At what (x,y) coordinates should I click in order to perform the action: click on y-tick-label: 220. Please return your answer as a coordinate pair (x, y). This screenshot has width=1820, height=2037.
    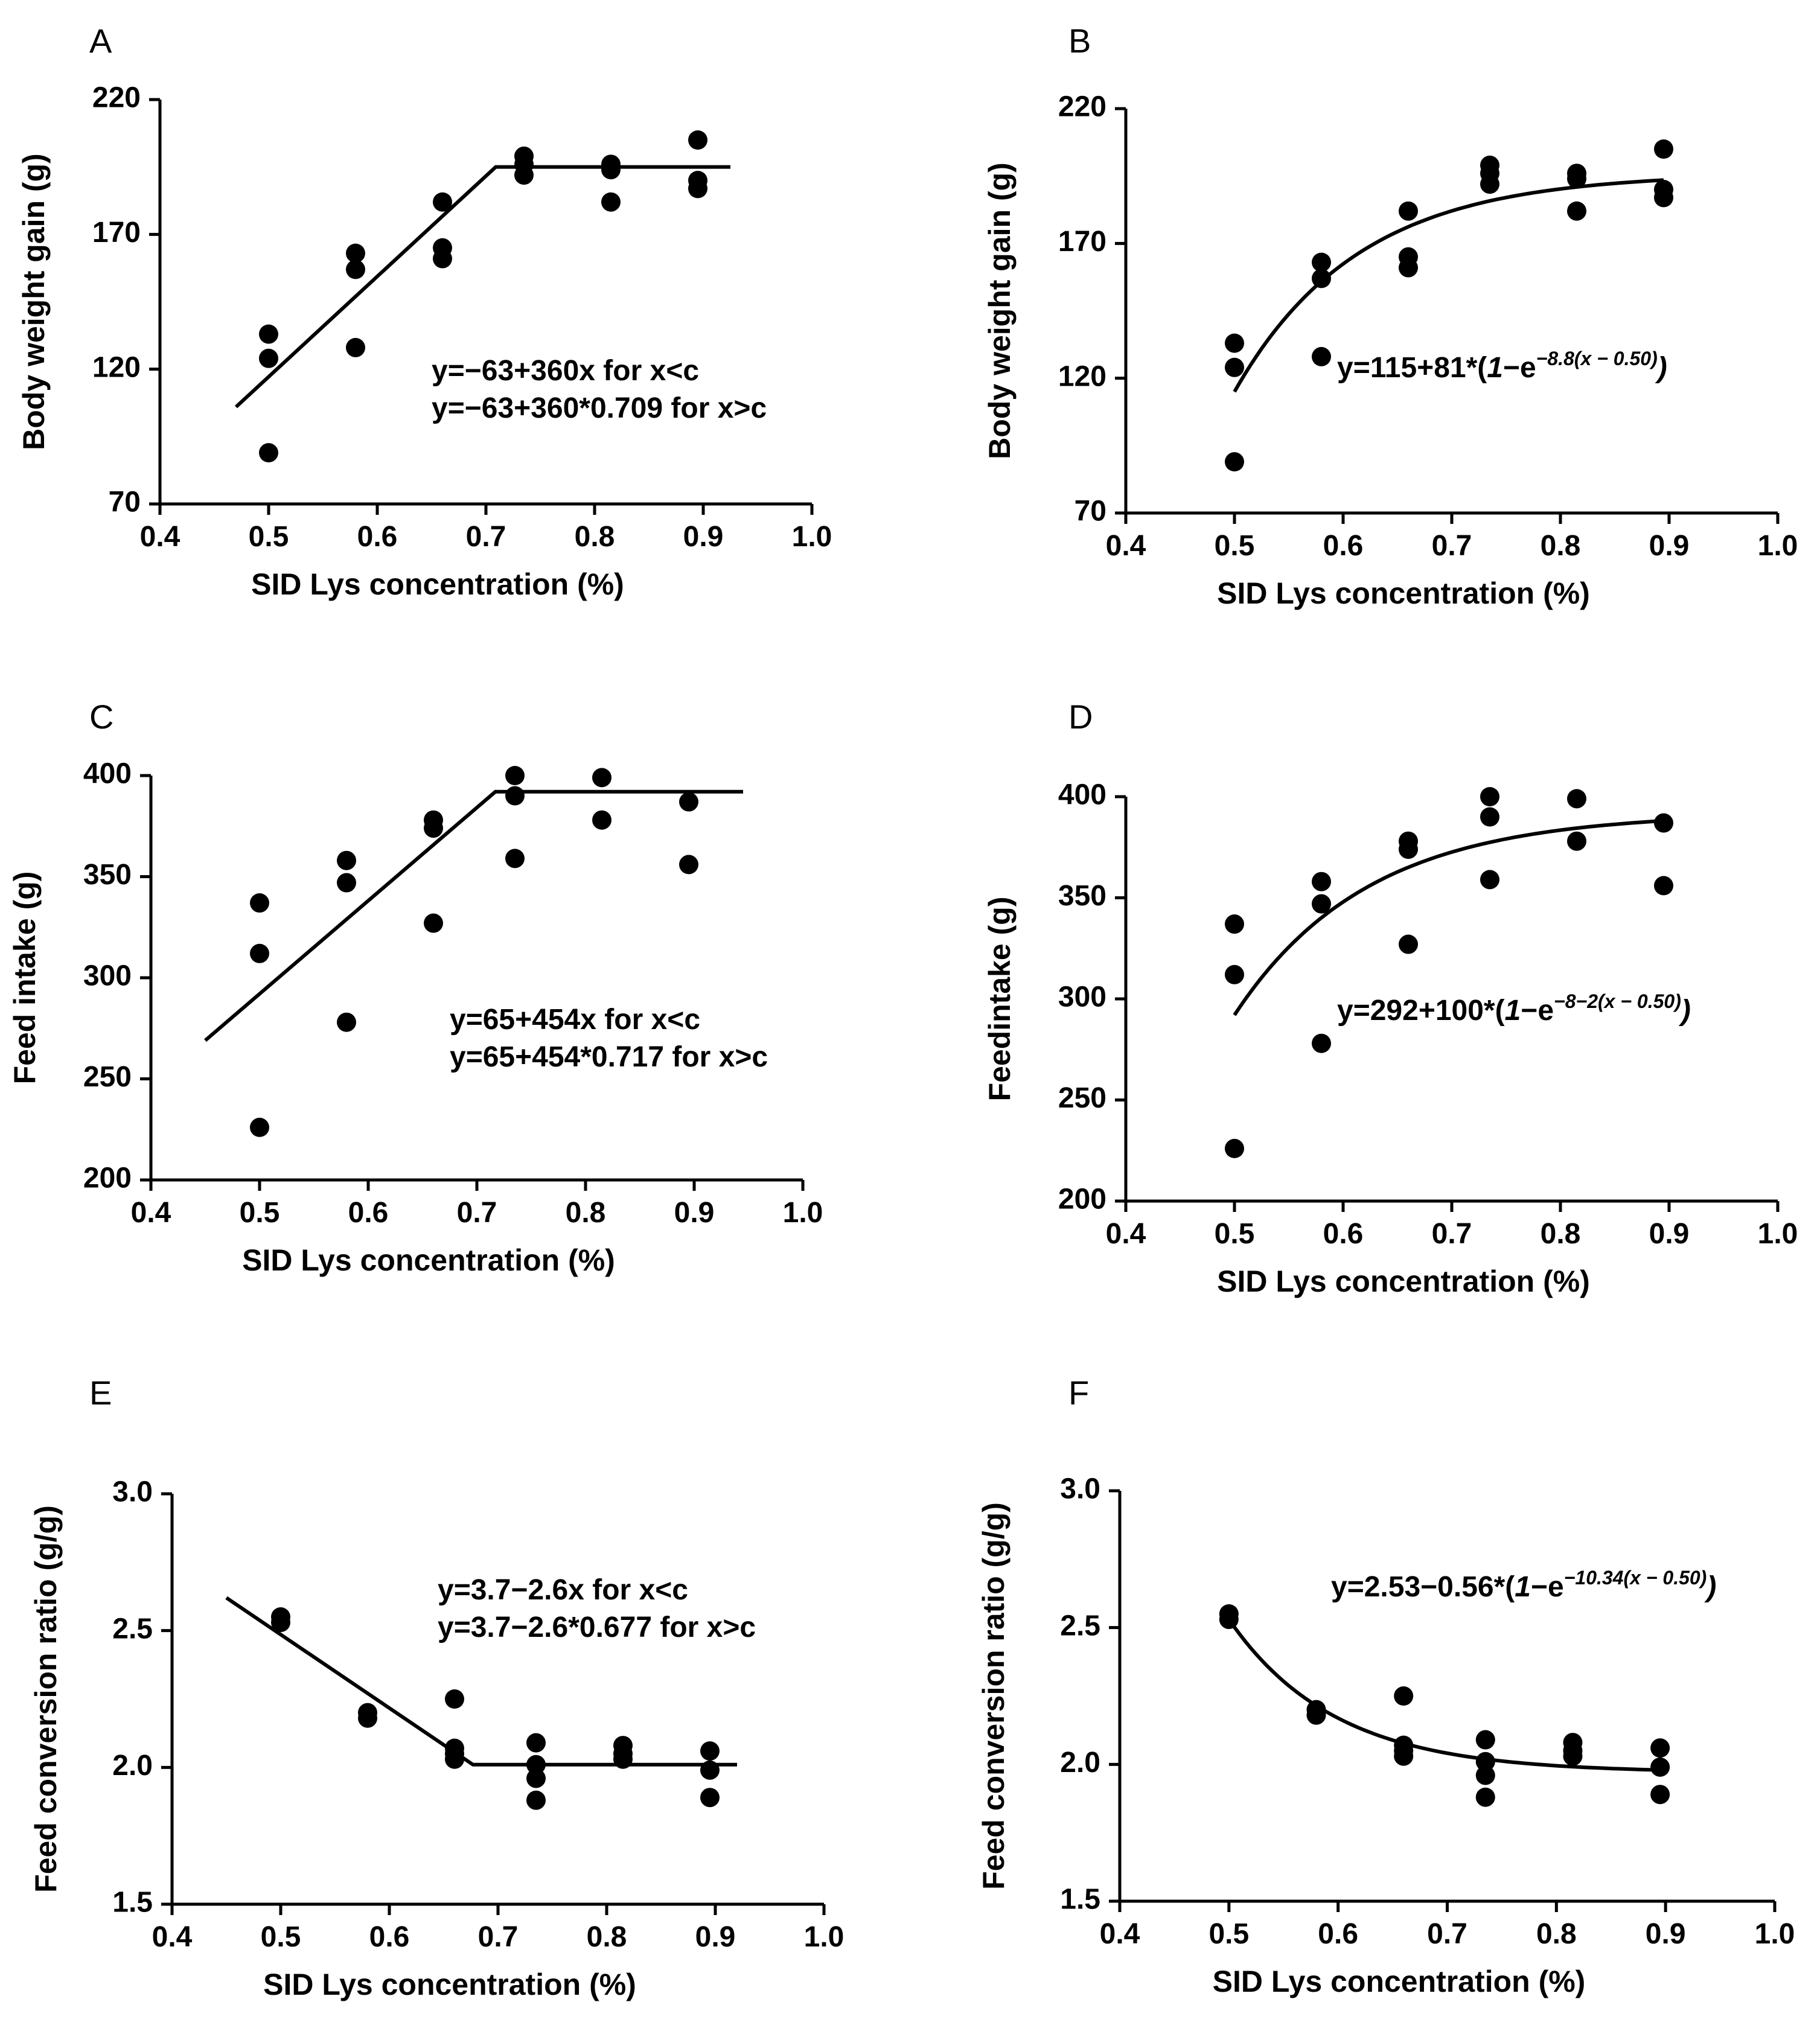
    Looking at the image, I should click on (1082, 107).